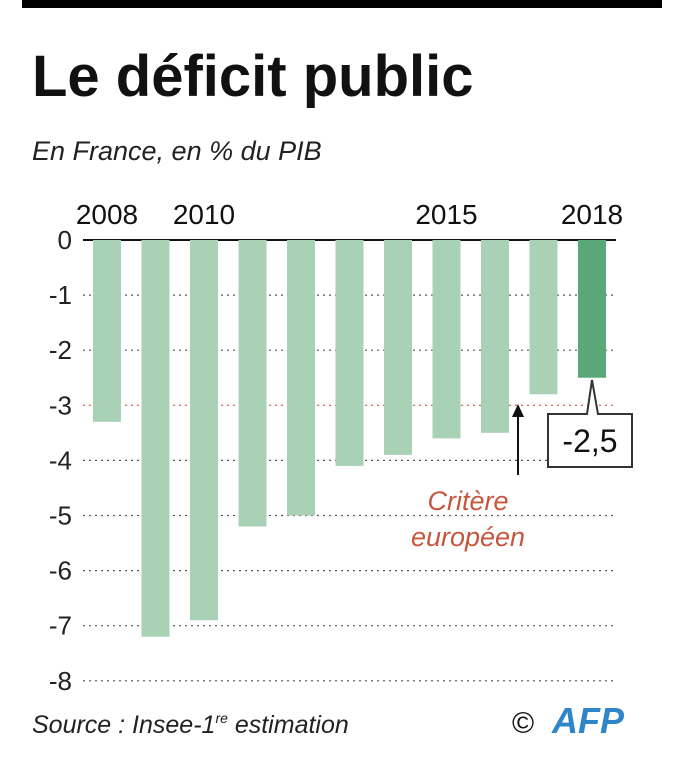  I want to click on bar-2018, so click(592, 309).